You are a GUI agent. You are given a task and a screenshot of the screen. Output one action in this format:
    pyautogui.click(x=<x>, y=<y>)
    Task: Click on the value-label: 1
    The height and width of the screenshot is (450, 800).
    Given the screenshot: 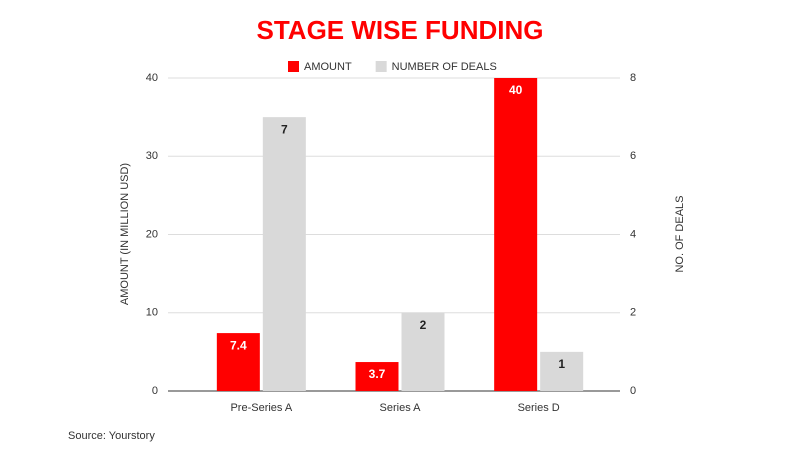 What is the action you would take?
    pyautogui.click(x=561, y=364)
    